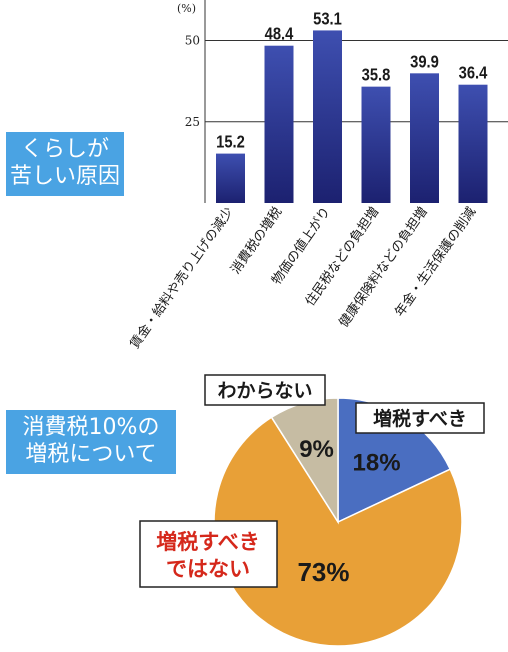 The width and height of the screenshot is (508, 652). I want to click on bar-value-label: 36.4, so click(473, 73).